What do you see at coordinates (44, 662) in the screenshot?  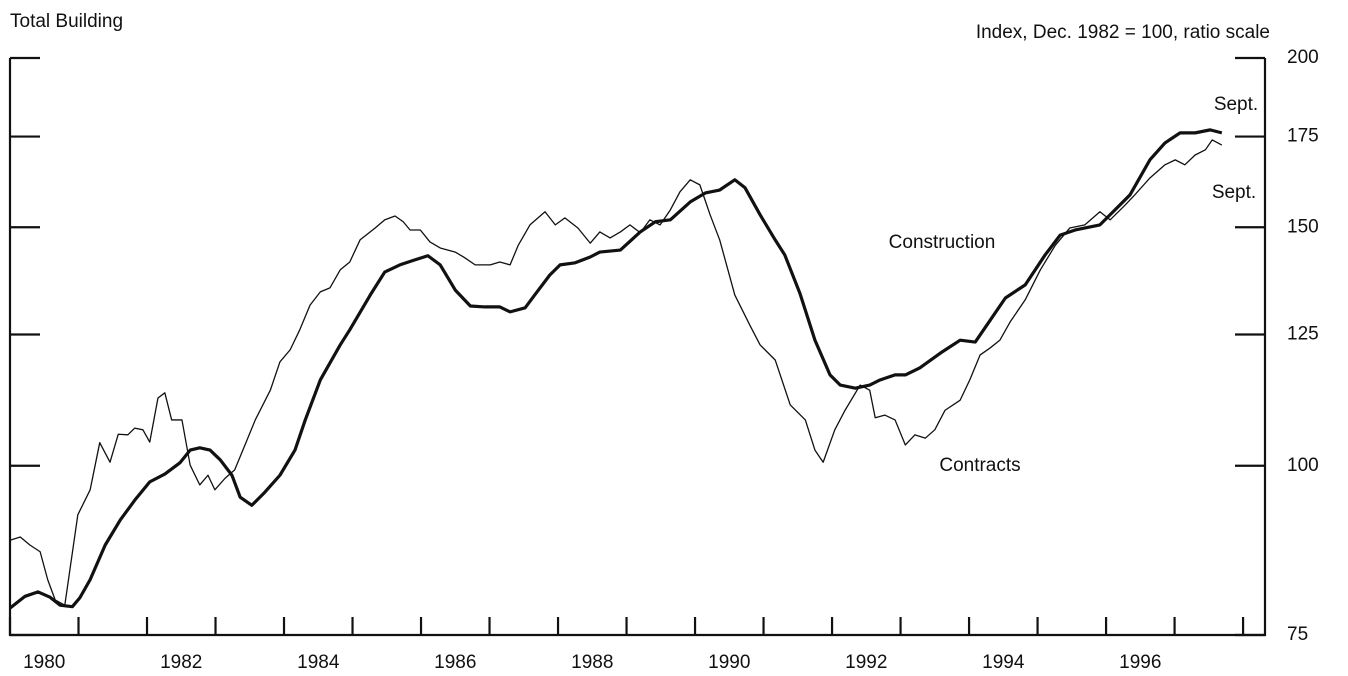 I see `x-tick-label: 1980` at bounding box center [44, 662].